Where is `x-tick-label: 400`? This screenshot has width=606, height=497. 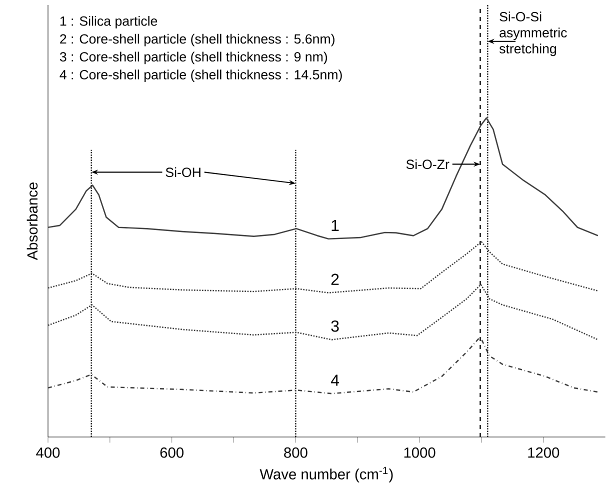 x-tick-label: 400 is located at coordinates (48, 452).